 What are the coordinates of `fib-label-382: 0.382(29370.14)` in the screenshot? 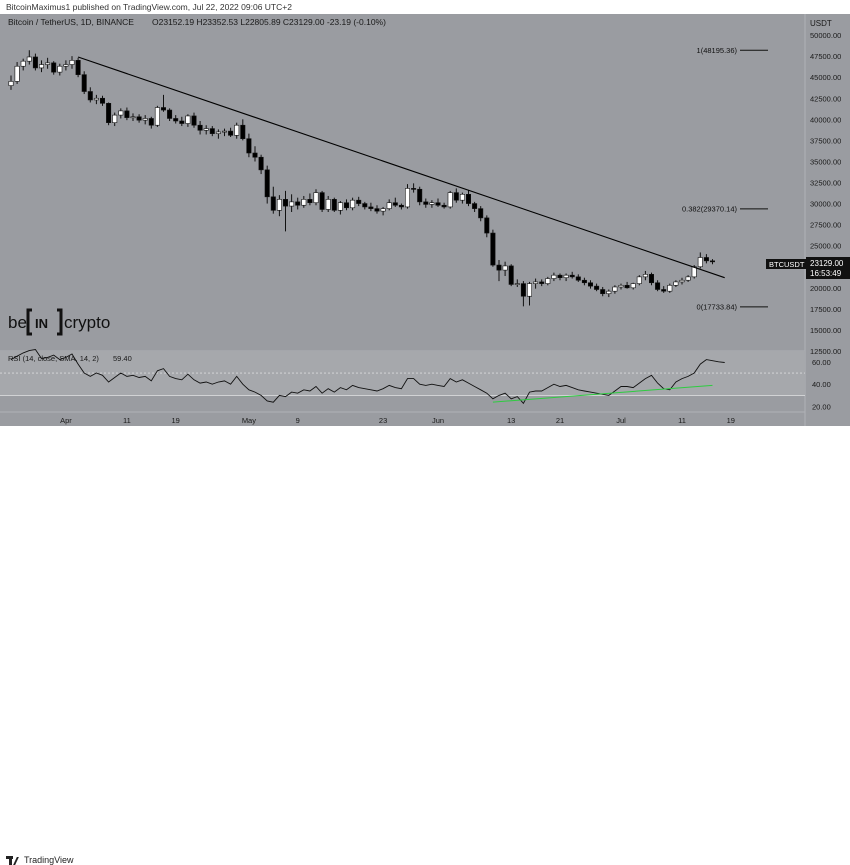 It's located at (710, 208).